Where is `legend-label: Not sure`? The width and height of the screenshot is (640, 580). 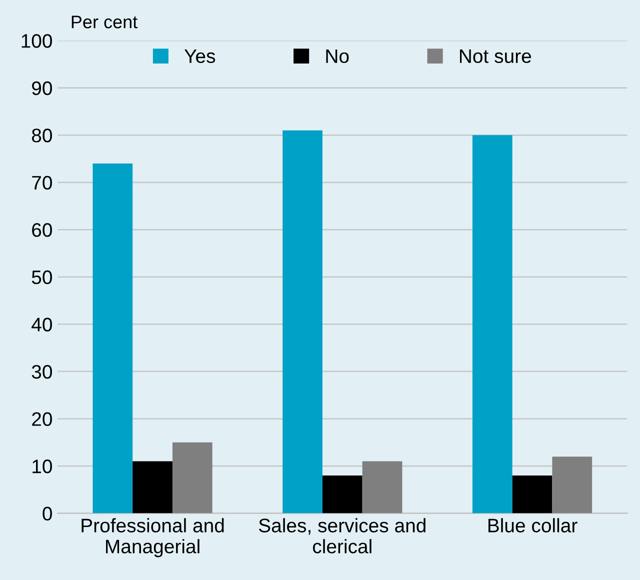
legend-label: Not sure is located at coordinates (496, 56).